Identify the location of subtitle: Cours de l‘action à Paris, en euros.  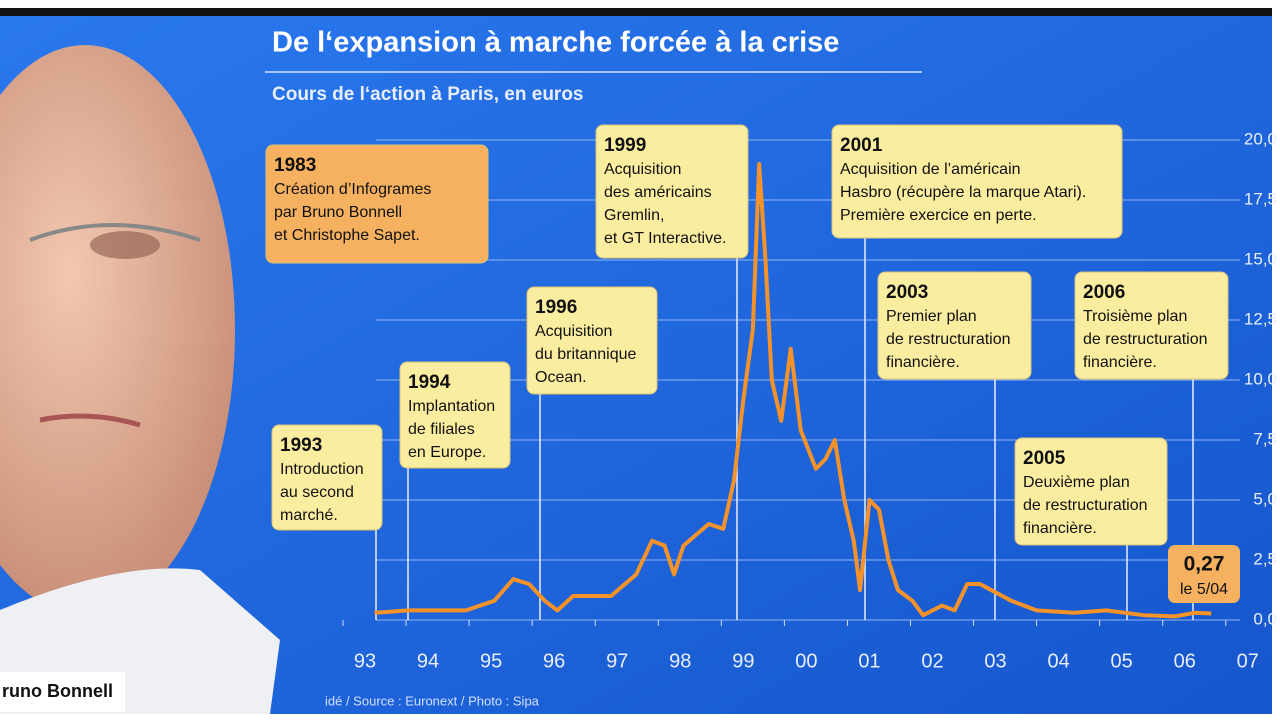
(428, 94).